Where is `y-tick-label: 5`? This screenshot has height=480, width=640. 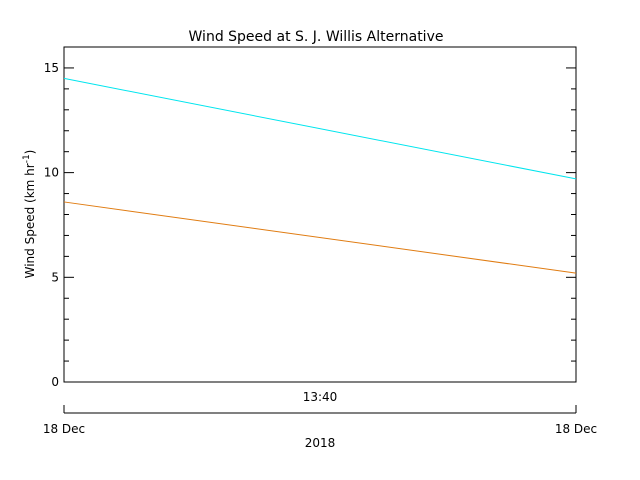
y-tick-label: 5 is located at coordinates (55, 277).